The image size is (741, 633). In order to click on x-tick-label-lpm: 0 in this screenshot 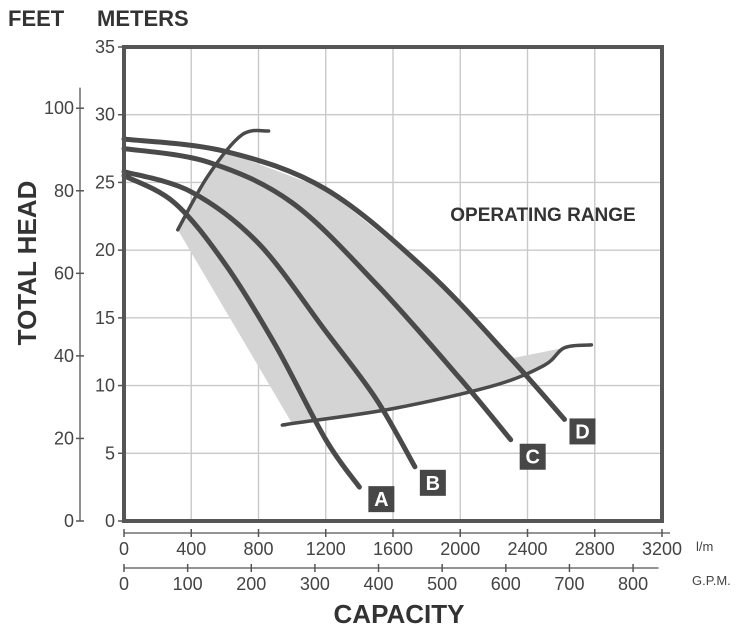, I will do `click(124, 549)`.